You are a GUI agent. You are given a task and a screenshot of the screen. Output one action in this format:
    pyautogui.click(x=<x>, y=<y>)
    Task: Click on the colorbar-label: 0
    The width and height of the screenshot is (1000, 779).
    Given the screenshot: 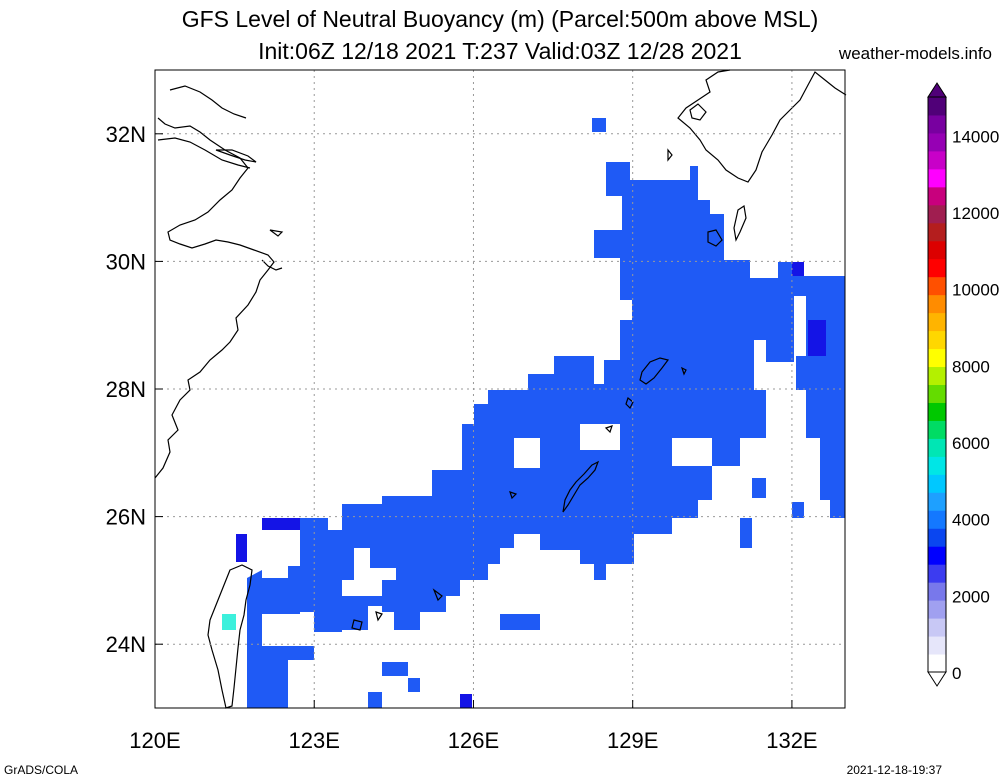 What is the action you would take?
    pyautogui.click(x=956, y=673)
    